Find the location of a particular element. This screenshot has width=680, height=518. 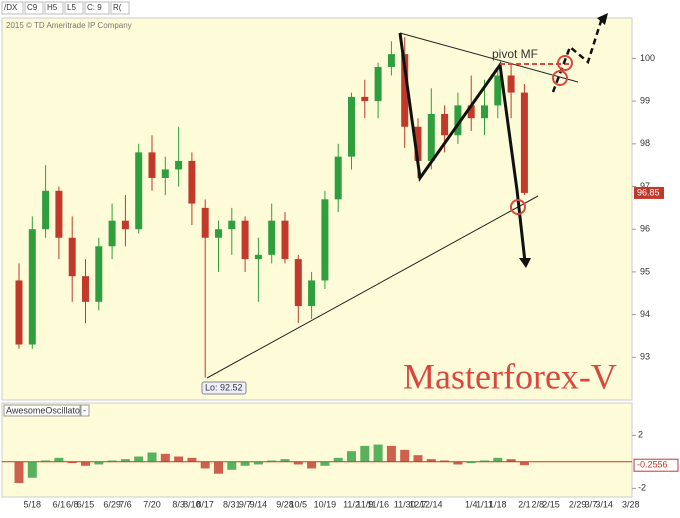

x-tick-label: 11/30 is located at coordinates (405, 504).